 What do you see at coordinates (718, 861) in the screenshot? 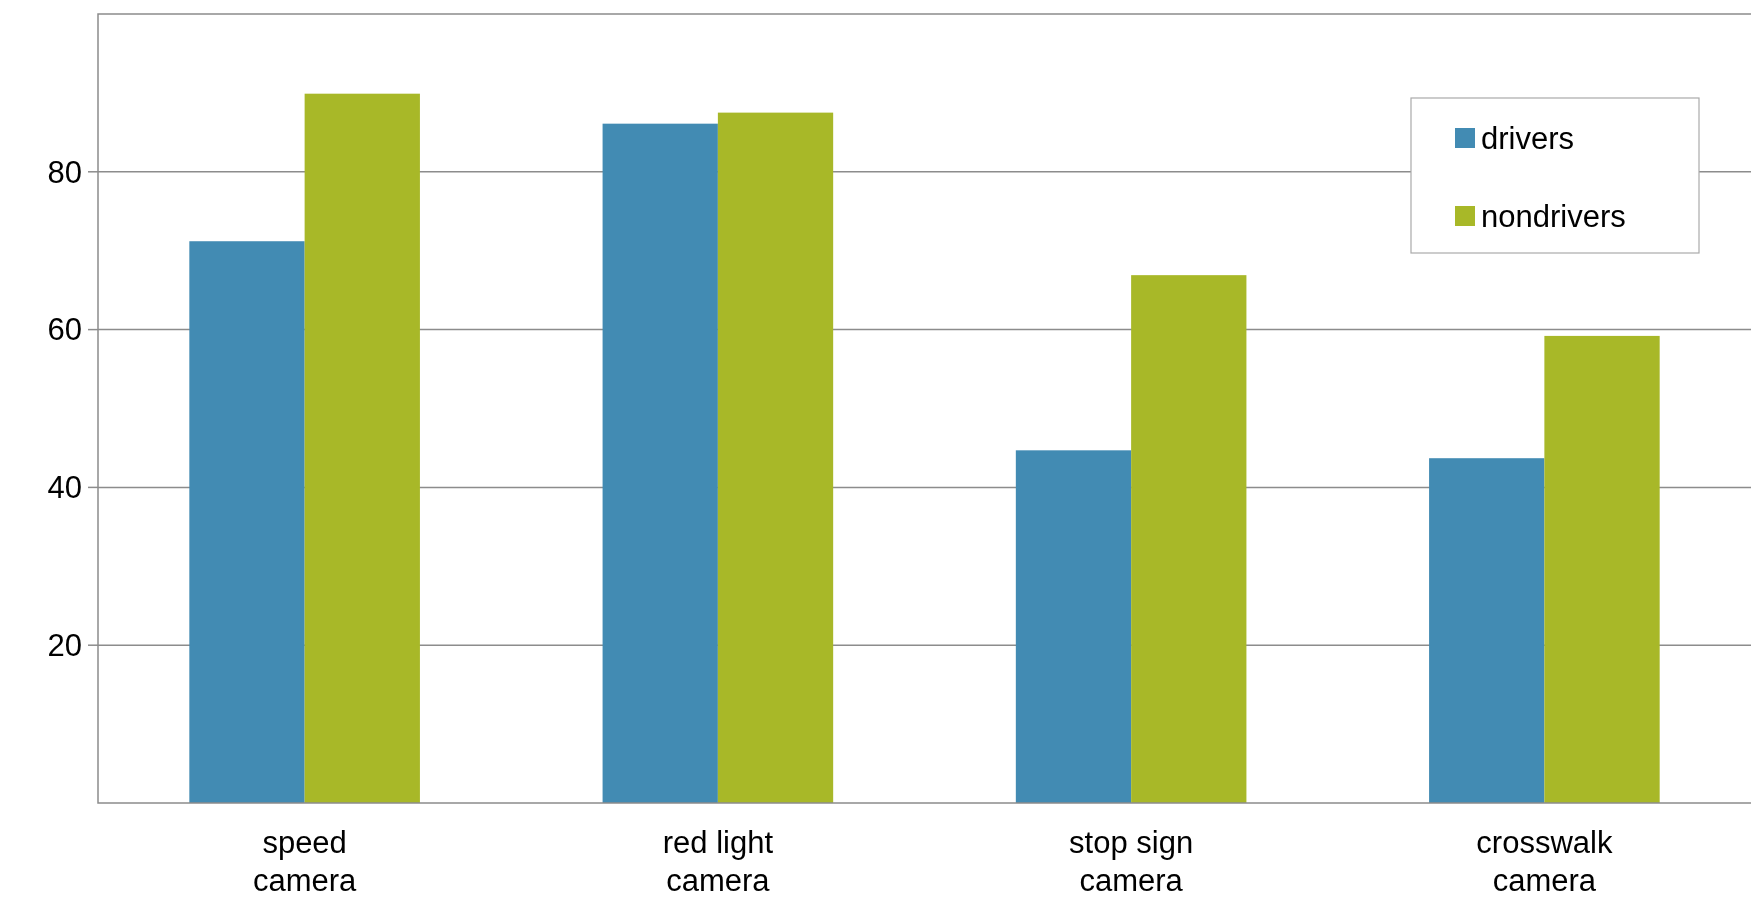
I see `x-tick-label: red light camera` at bounding box center [718, 861].